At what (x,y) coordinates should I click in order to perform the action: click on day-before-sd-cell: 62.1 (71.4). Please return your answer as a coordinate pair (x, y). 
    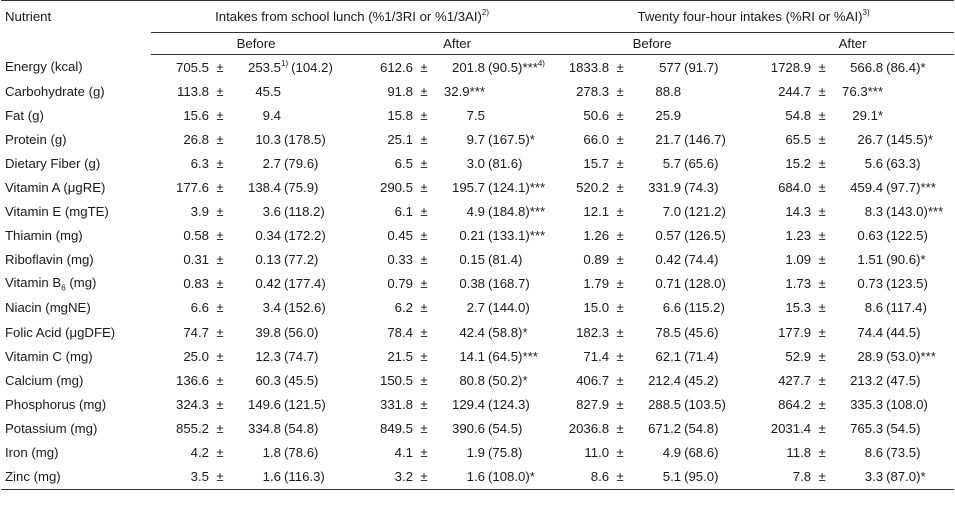
    Looking at the image, I should click on (691, 356).